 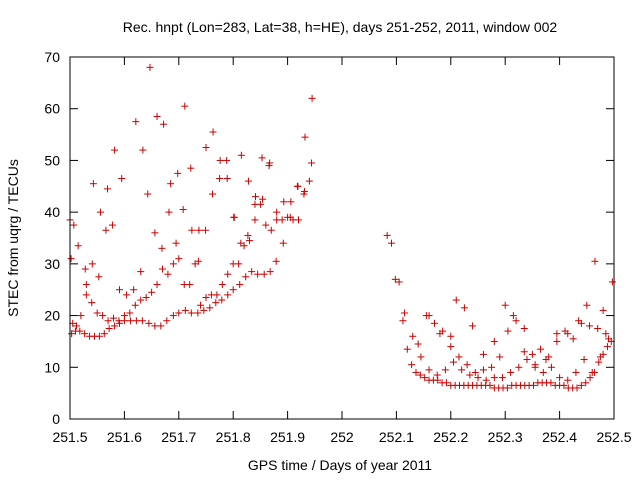 I want to click on x-tick-label: 252.3, so click(x=505, y=437).